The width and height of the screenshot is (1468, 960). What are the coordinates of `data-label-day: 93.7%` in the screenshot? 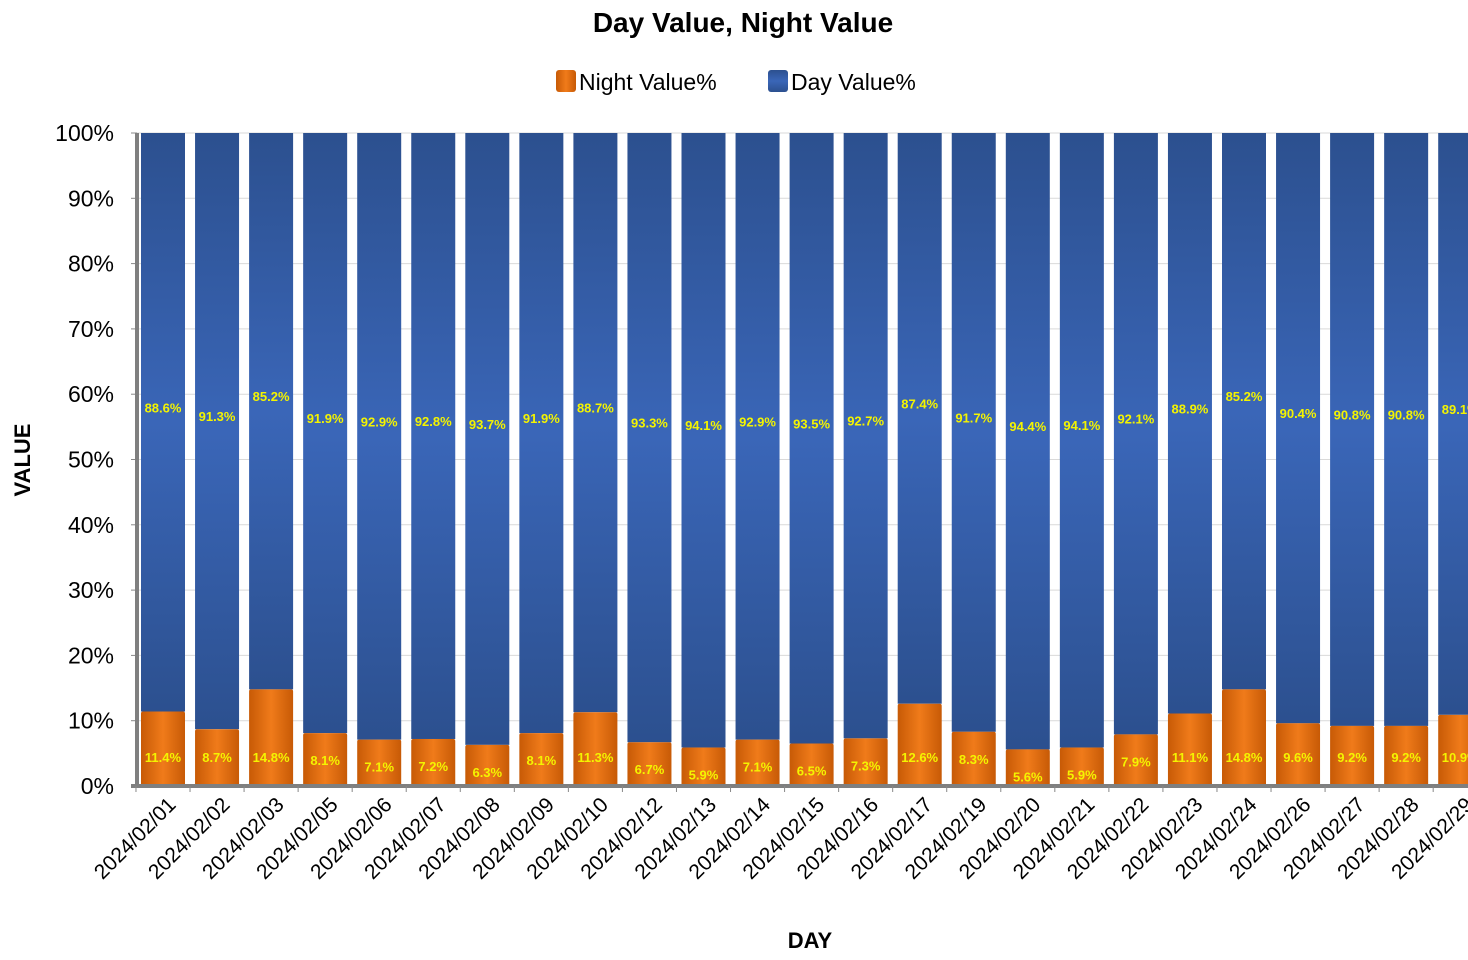 It's located at (487, 424).